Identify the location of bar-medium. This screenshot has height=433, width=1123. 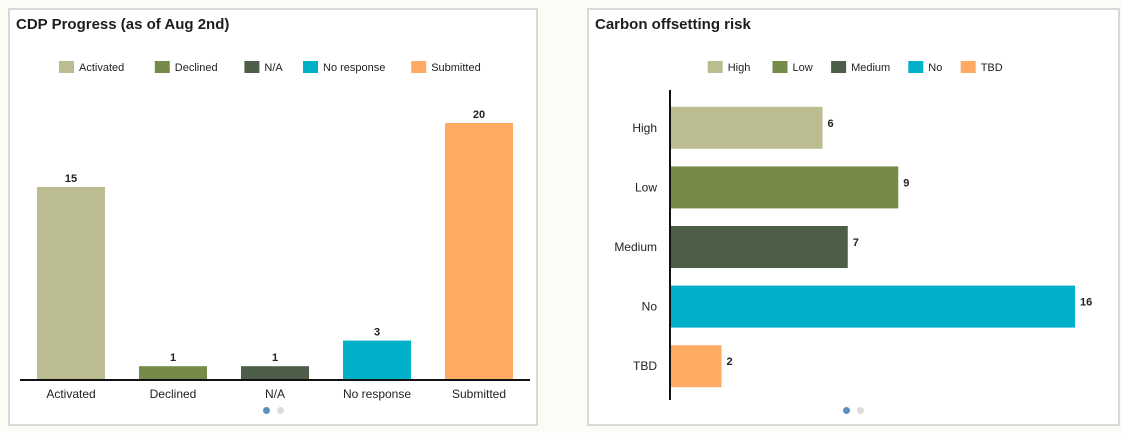
(759, 247).